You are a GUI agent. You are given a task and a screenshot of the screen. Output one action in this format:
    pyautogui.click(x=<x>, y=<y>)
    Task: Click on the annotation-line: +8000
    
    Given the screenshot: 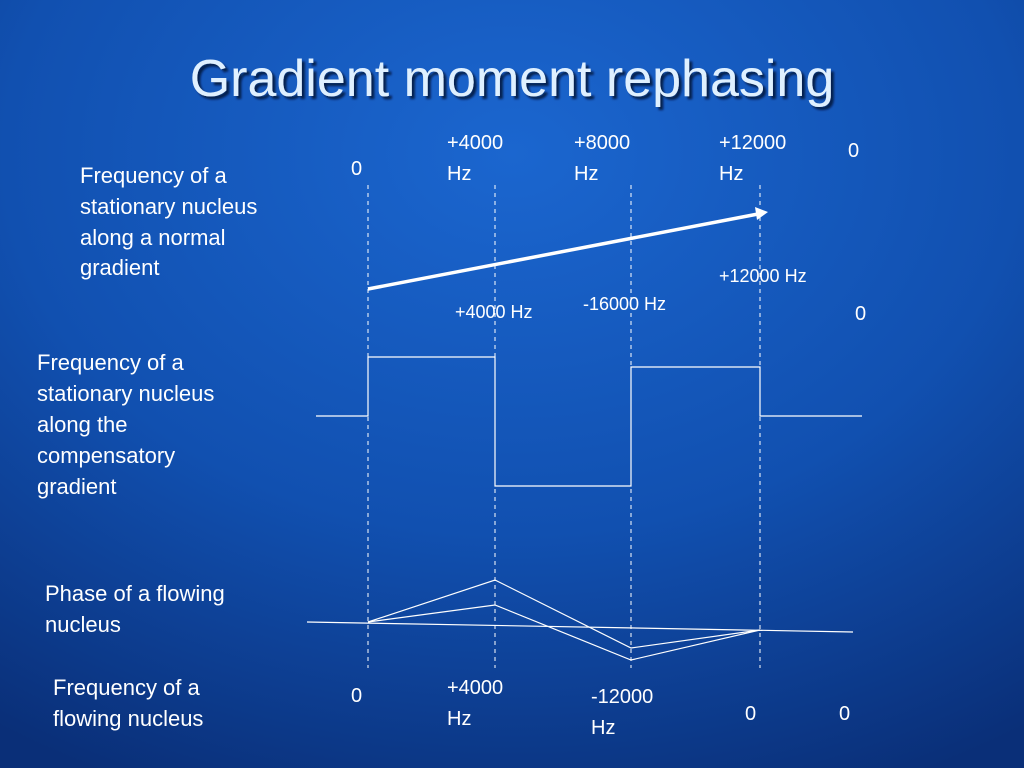 What is the action you would take?
    pyautogui.click(x=602, y=143)
    